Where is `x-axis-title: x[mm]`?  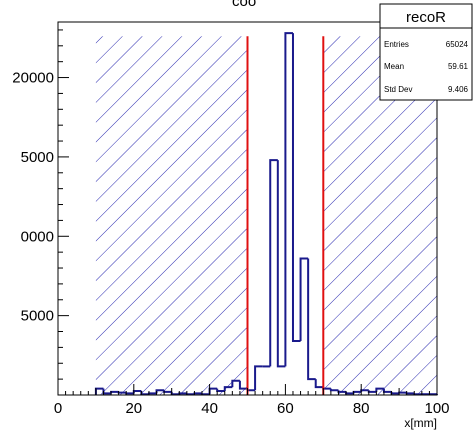 x-axis-title: x[mm] is located at coordinates (420, 423).